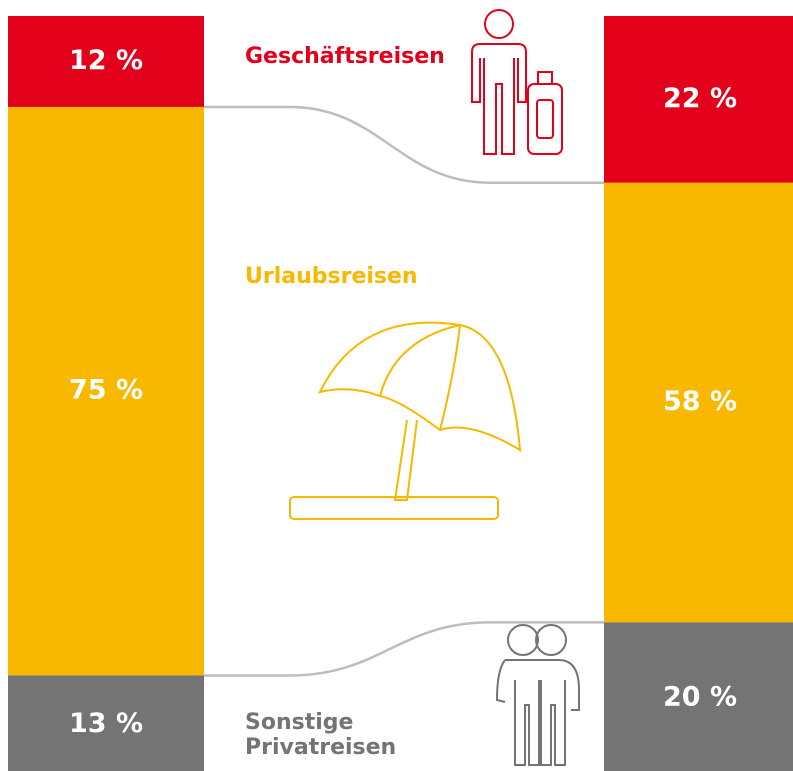 The image size is (793, 771). What do you see at coordinates (405, 420) in the screenshot?
I see `umbrella-icon` at bounding box center [405, 420].